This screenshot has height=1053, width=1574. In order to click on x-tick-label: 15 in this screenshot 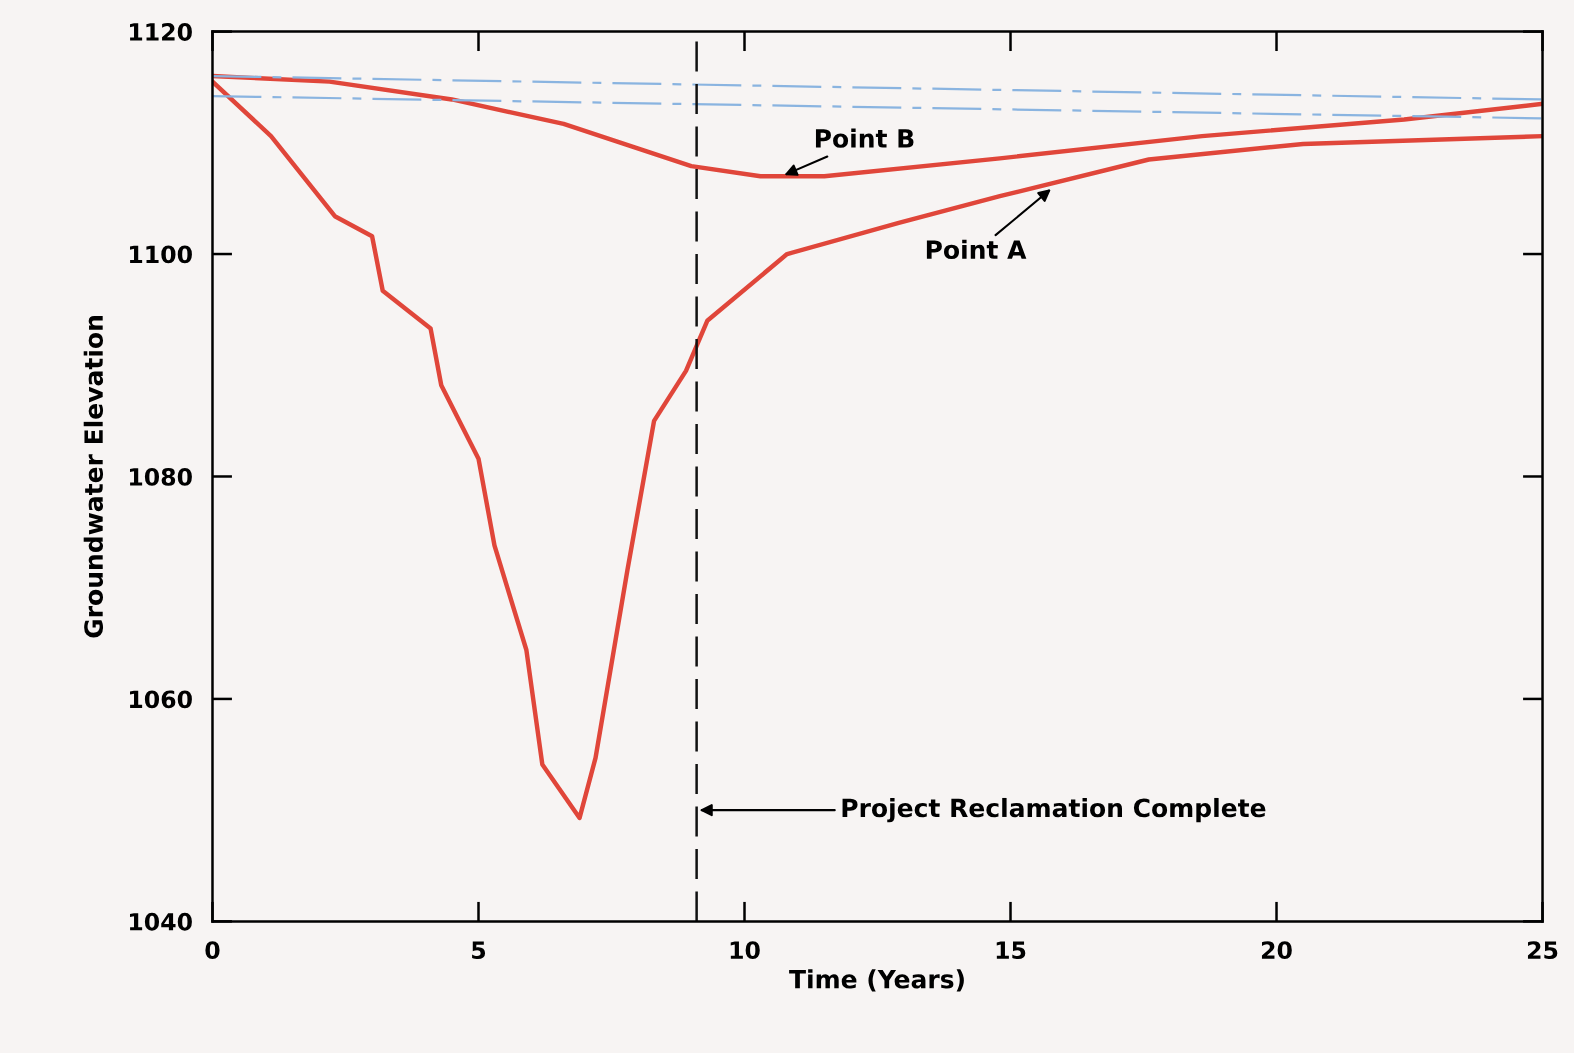, I will do `click(1011, 950)`.